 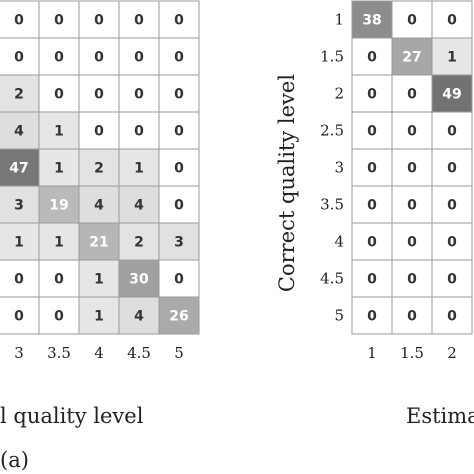 What do you see at coordinates (452, 353) in the screenshot?
I see `right-x-tick-label: 2` at bounding box center [452, 353].